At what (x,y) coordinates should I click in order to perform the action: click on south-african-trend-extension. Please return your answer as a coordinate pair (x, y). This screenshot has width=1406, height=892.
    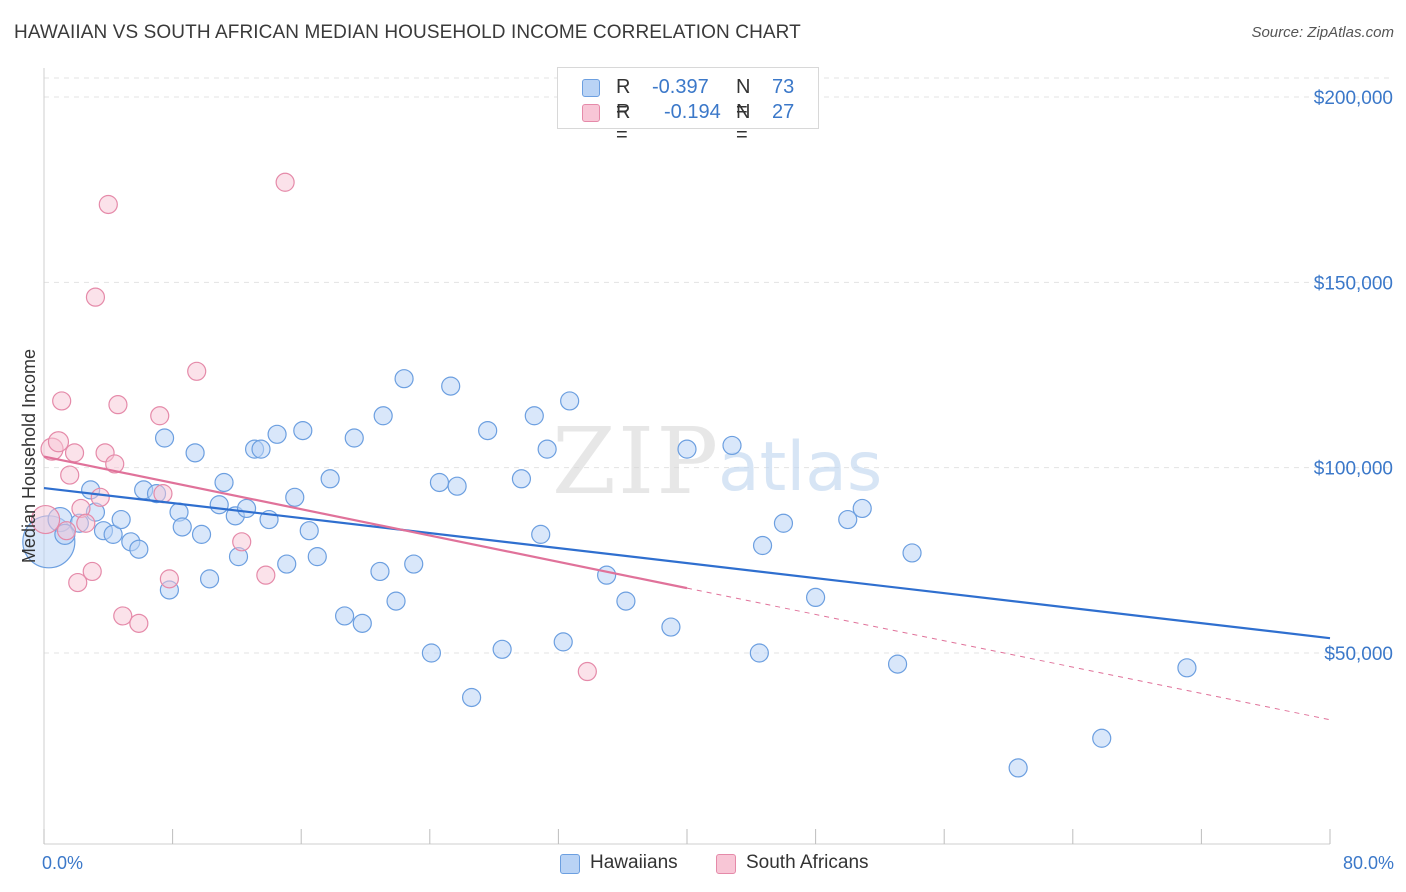
    Looking at the image, I should click on (1008, 654).